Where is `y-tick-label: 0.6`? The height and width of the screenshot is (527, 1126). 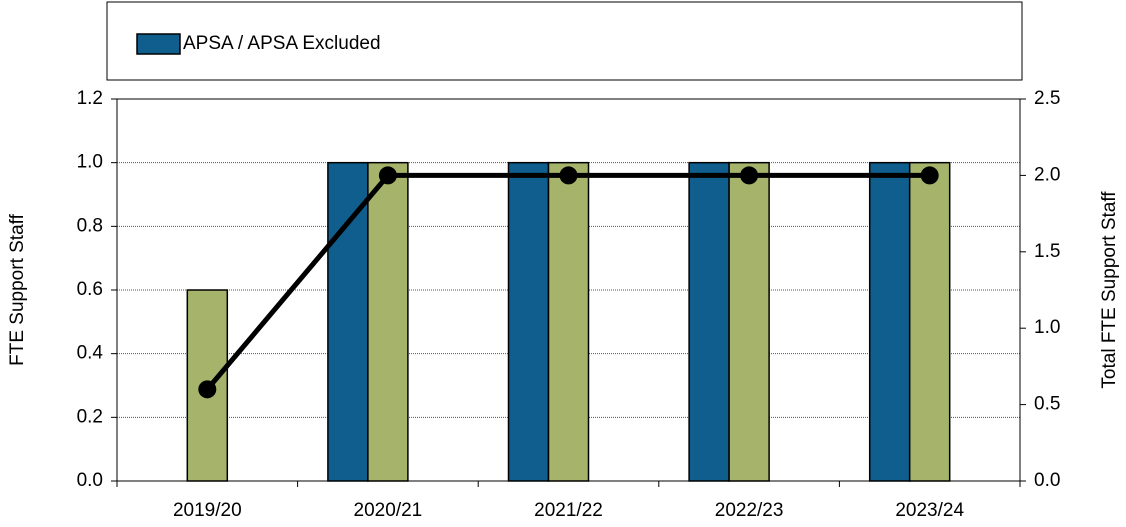
y-tick-label: 0.6 is located at coordinates (90, 289).